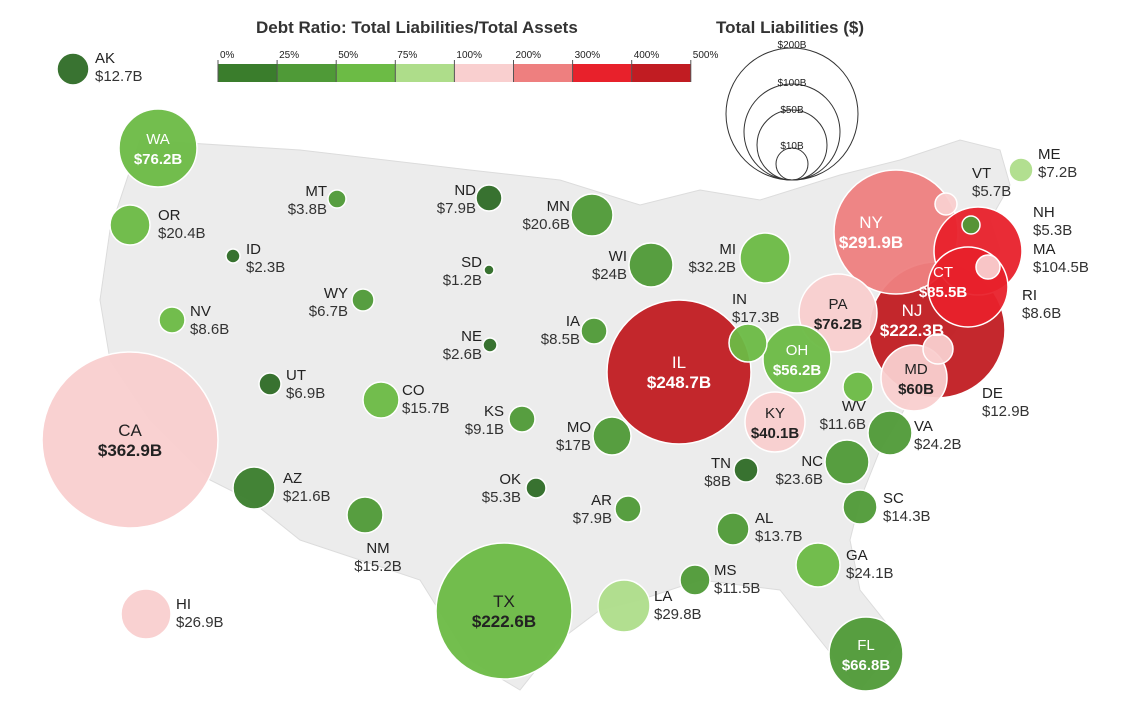 The height and width of the screenshot is (706, 1122). What do you see at coordinates (1029, 295) in the screenshot?
I see `state-code-ri: RI` at bounding box center [1029, 295].